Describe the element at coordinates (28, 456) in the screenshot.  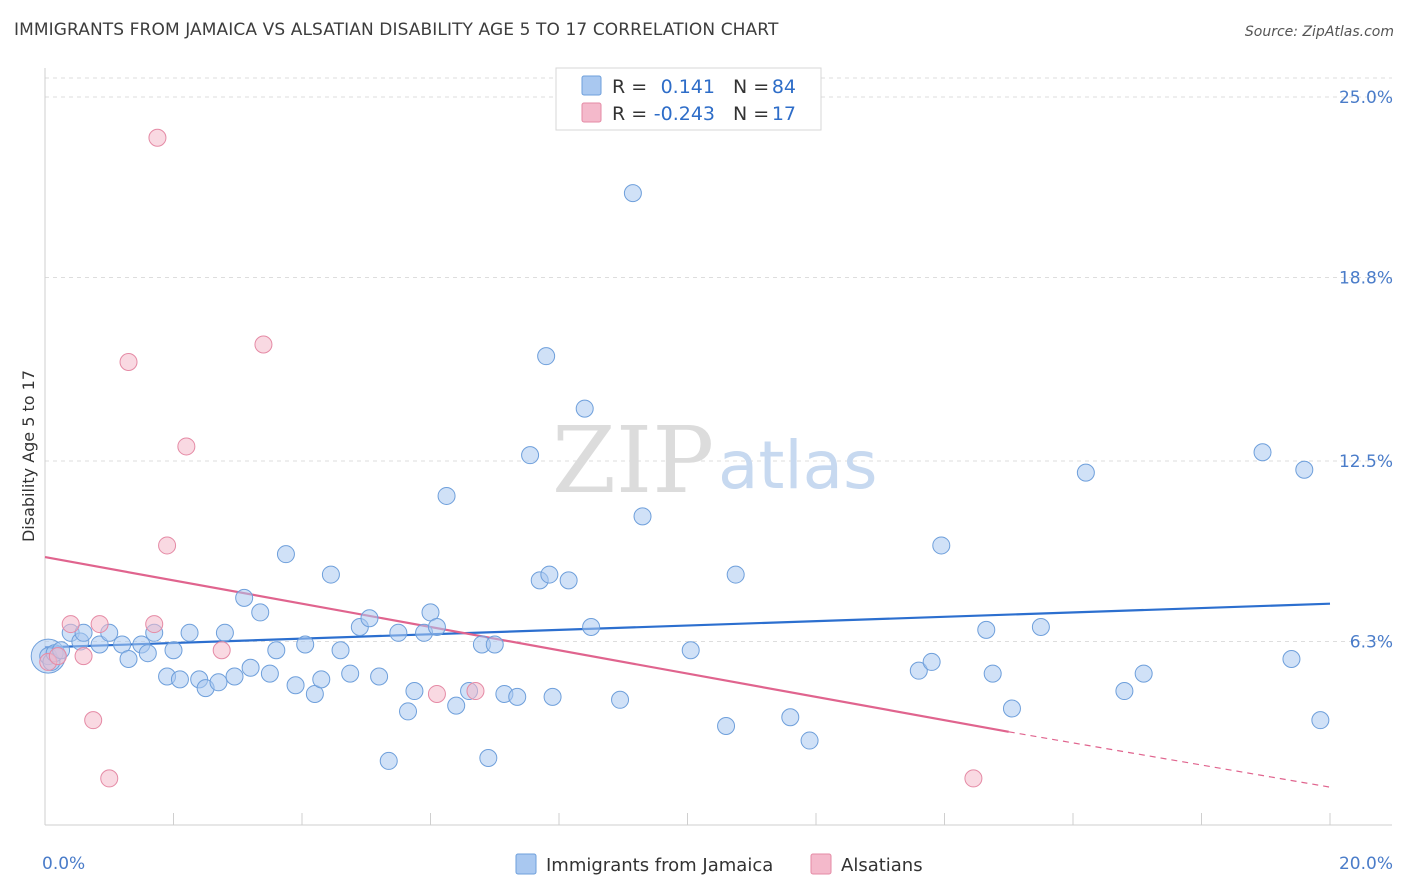
I see `y-axis-title: Disability Age 5 to 17` at that location.